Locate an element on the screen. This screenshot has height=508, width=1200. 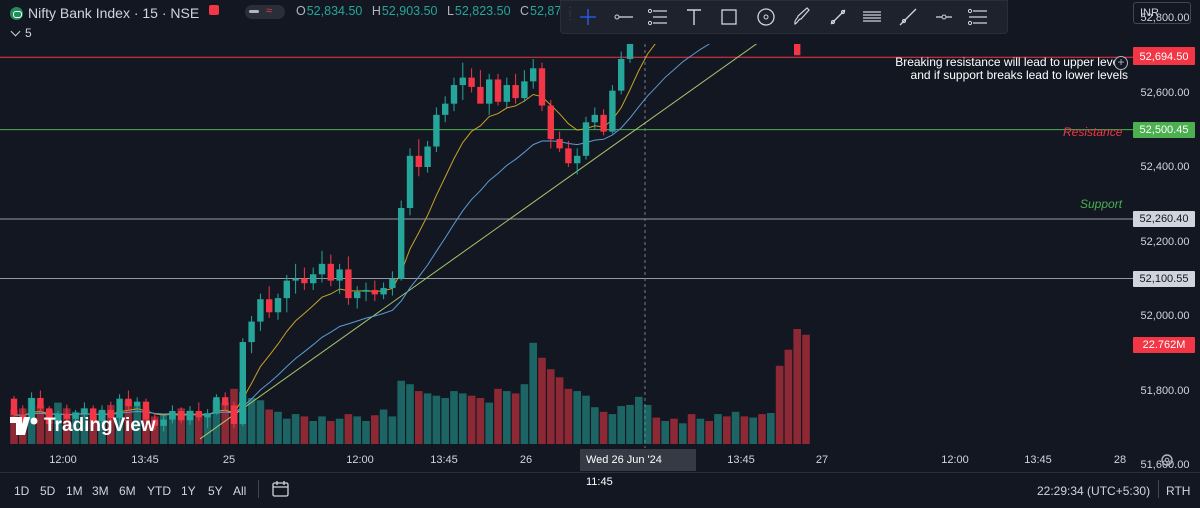
timeframe-3m-button: 3M is located at coordinates (100, 491).